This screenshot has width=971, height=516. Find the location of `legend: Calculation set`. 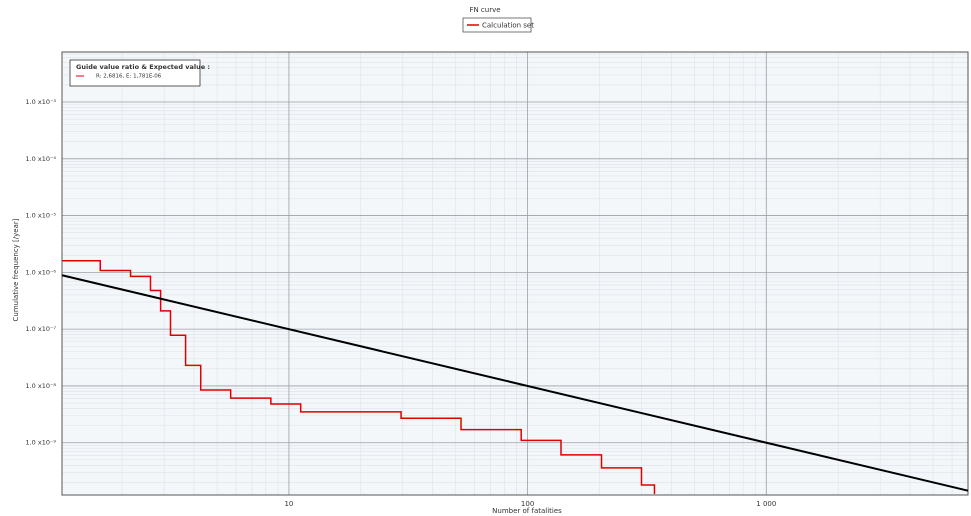

legend: Calculation set is located at coordinates (498, 25).